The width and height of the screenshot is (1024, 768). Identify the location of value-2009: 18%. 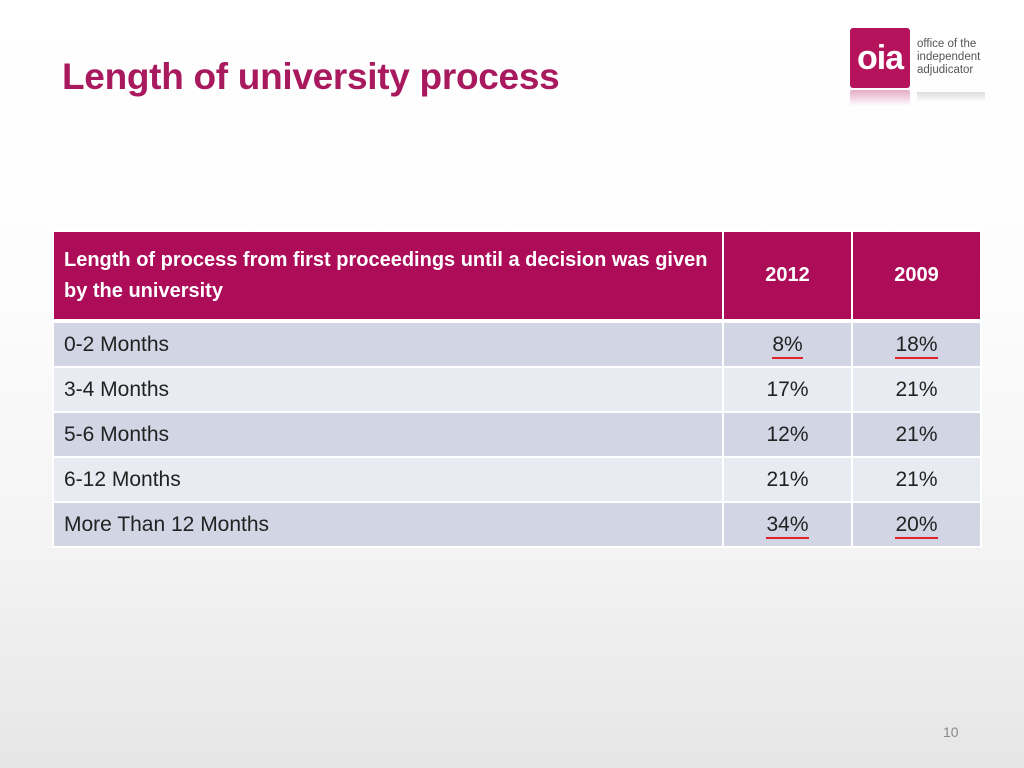
(916, 344).